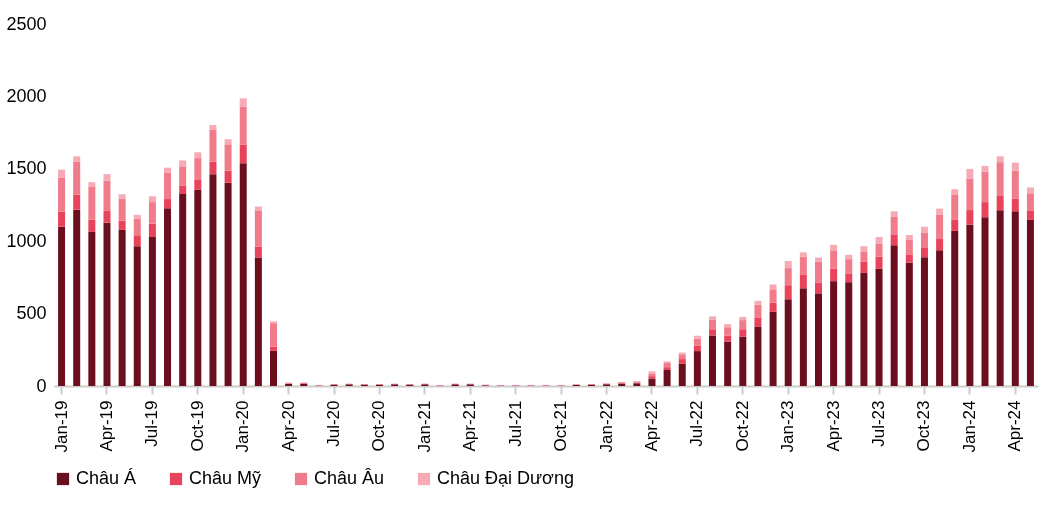  What do you see at coordinates (379, 426) in the screenshot?
I see `x-tick-label: Oct-20` at bounding box center [379, 426].